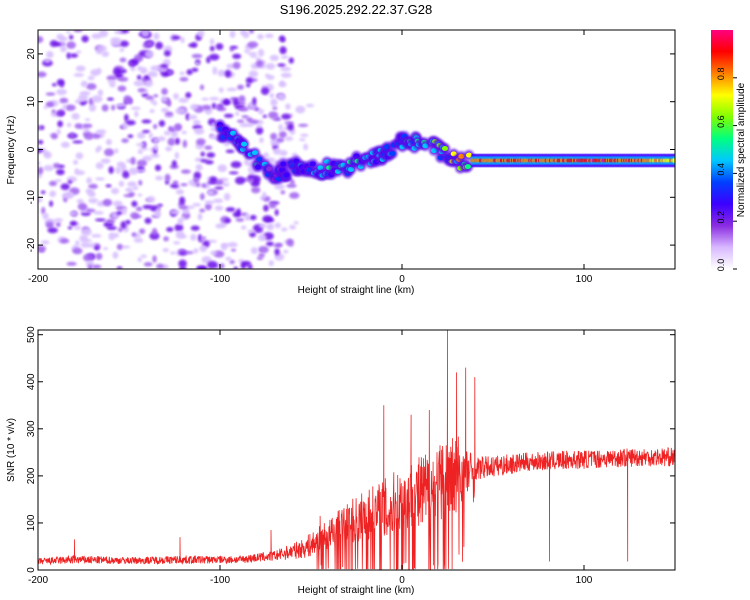 The image size is (750, 600). I want to click on colorbar-ticks: 0.0 0.2 0.4 0.6 0.8, so click(726, 169).